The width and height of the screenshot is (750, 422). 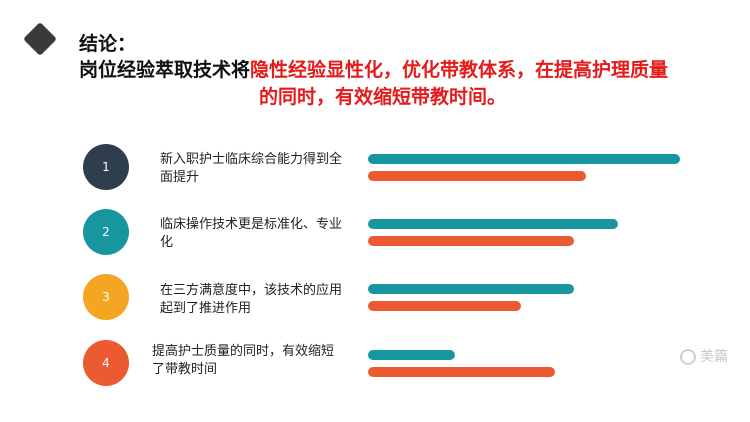 I want to click on watermark: 美篇, so click(x=704, y=356).